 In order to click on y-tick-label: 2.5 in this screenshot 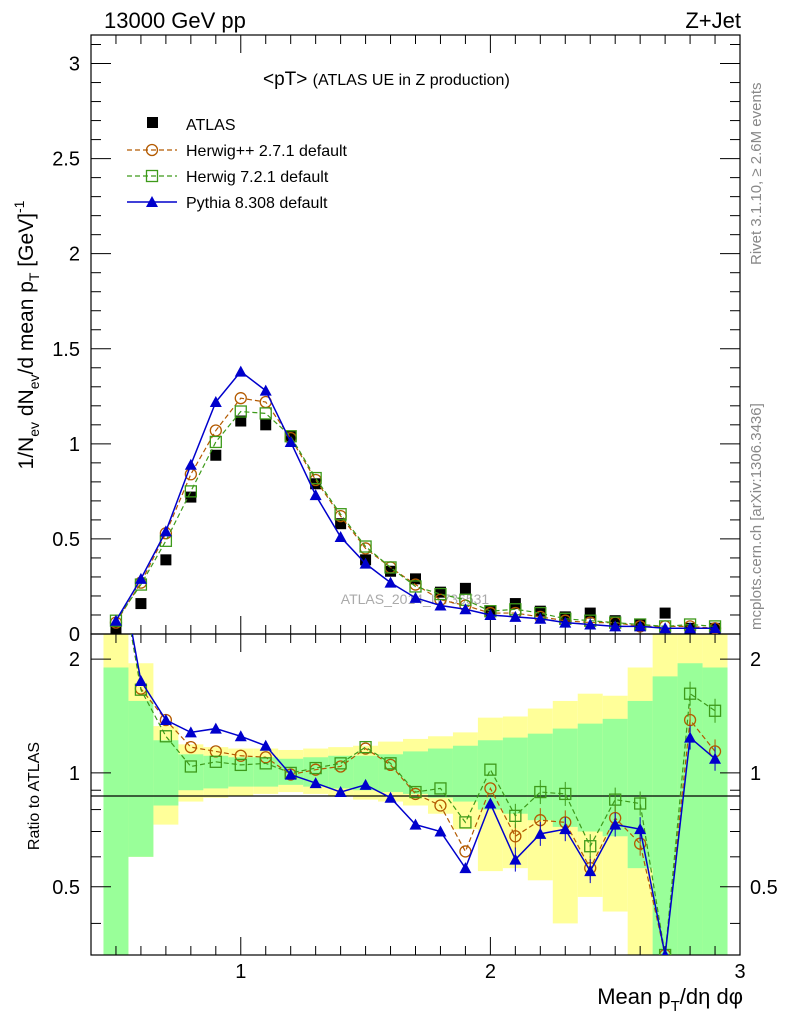, I will do `click(66, 160)`.